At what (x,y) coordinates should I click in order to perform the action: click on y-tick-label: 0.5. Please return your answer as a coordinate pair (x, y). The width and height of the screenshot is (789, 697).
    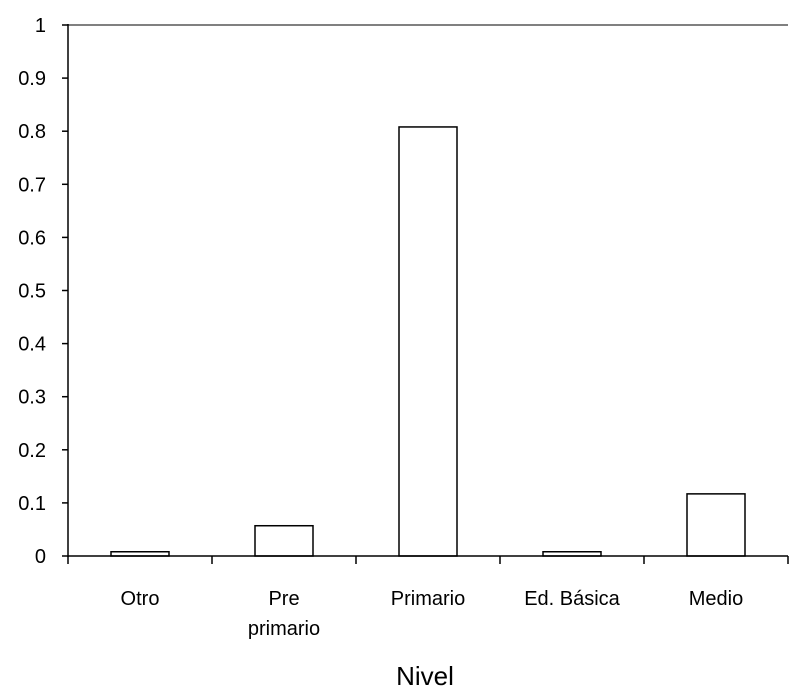
    Looking at the image, I should click on (32, 292).